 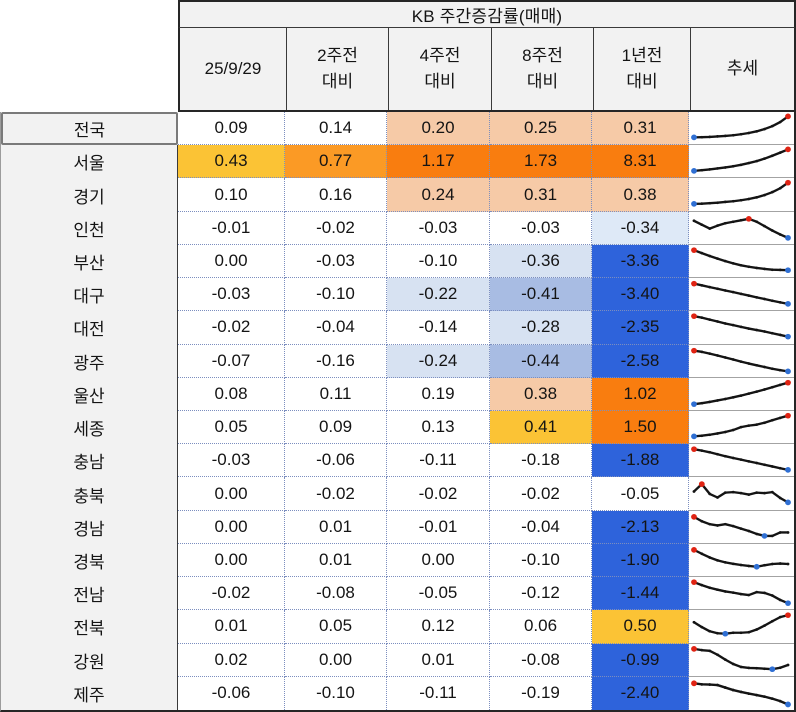 I want to click on region-cell: 대전, so click(x=89, y=328).